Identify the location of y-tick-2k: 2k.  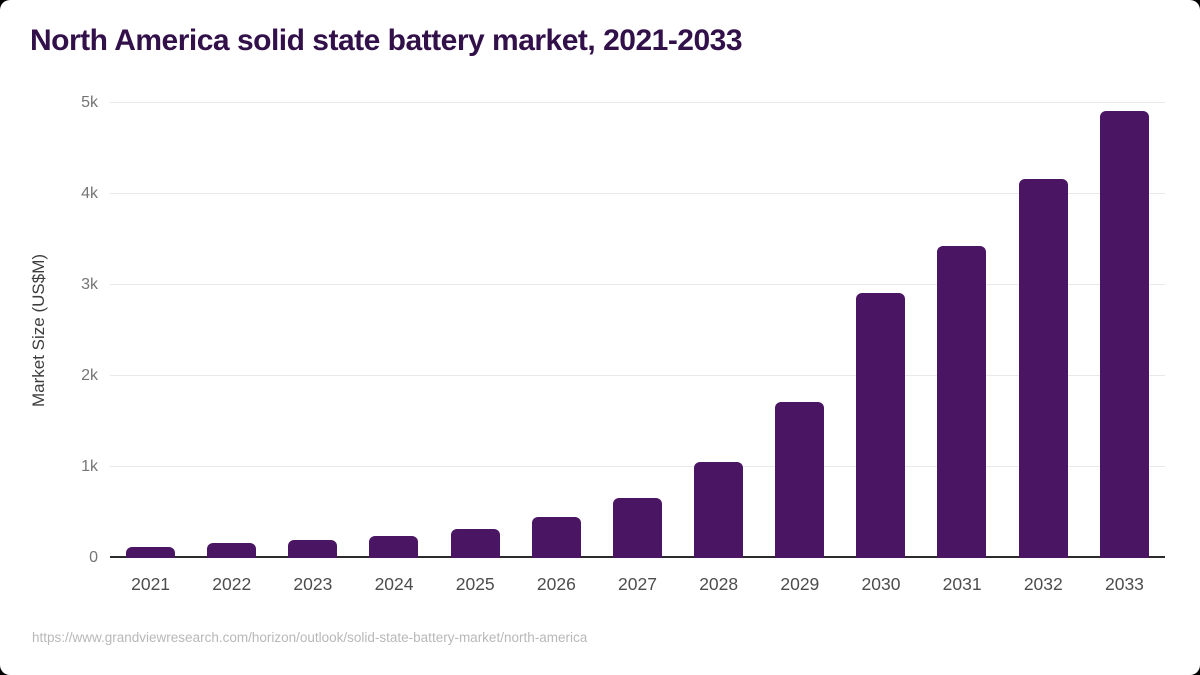
(89, 375).